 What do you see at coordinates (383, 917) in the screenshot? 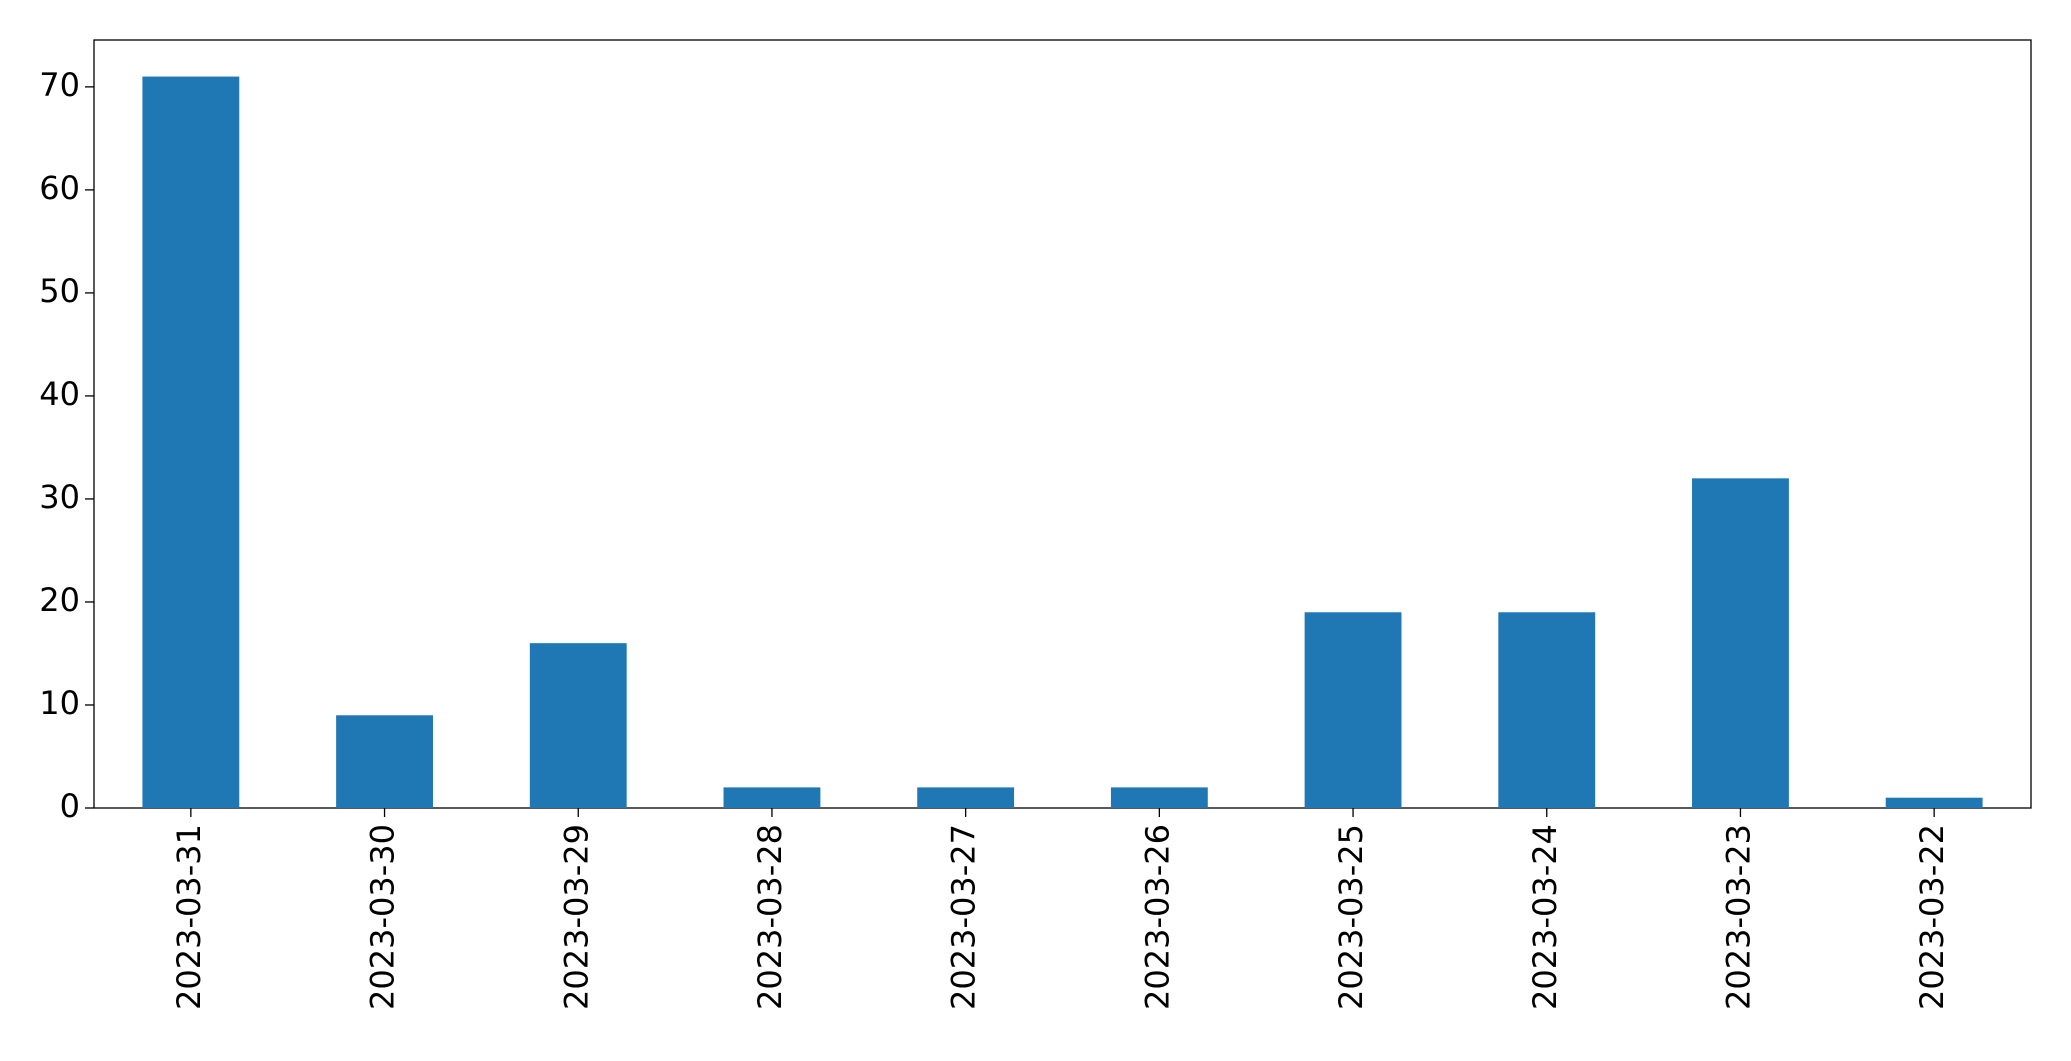
I see `x-tick-label: 2023-03-30` at bounding box center [383, 917].